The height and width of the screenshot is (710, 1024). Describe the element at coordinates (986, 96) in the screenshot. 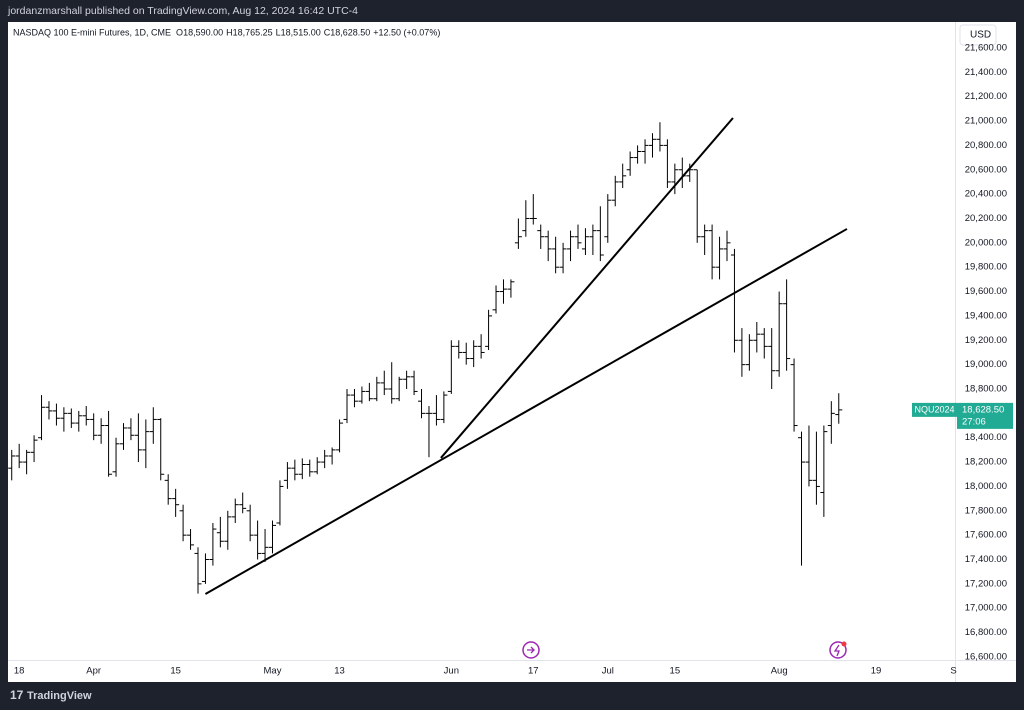

I see `y-tick-label: 21,200.00` at that location.